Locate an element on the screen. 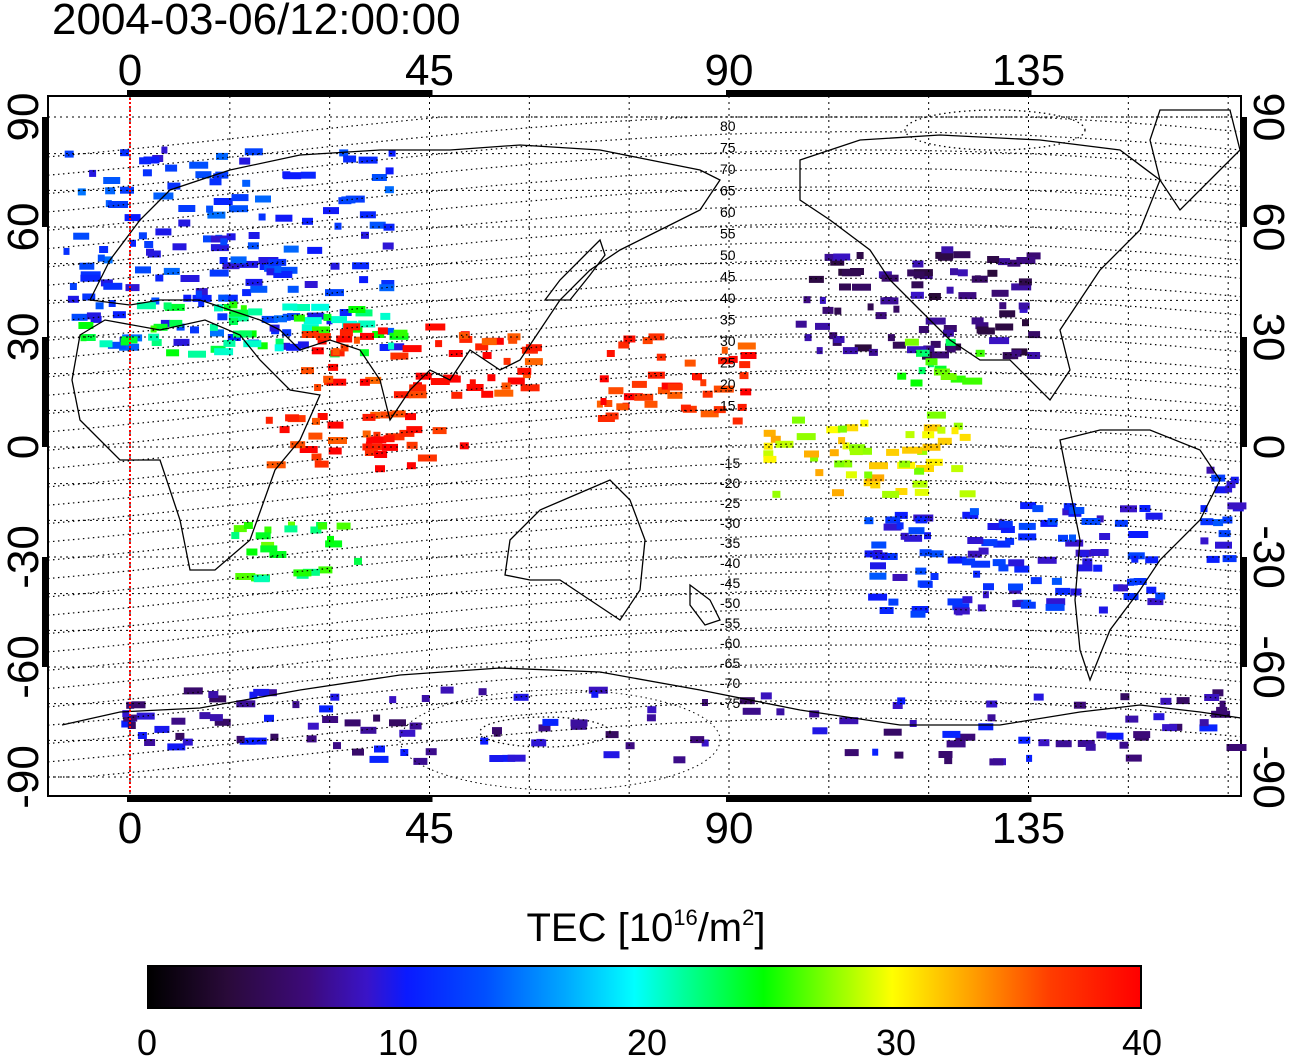 This screenshot has height=1063, width=1292. contour-label: 35 is located at coordinates (728, 320).